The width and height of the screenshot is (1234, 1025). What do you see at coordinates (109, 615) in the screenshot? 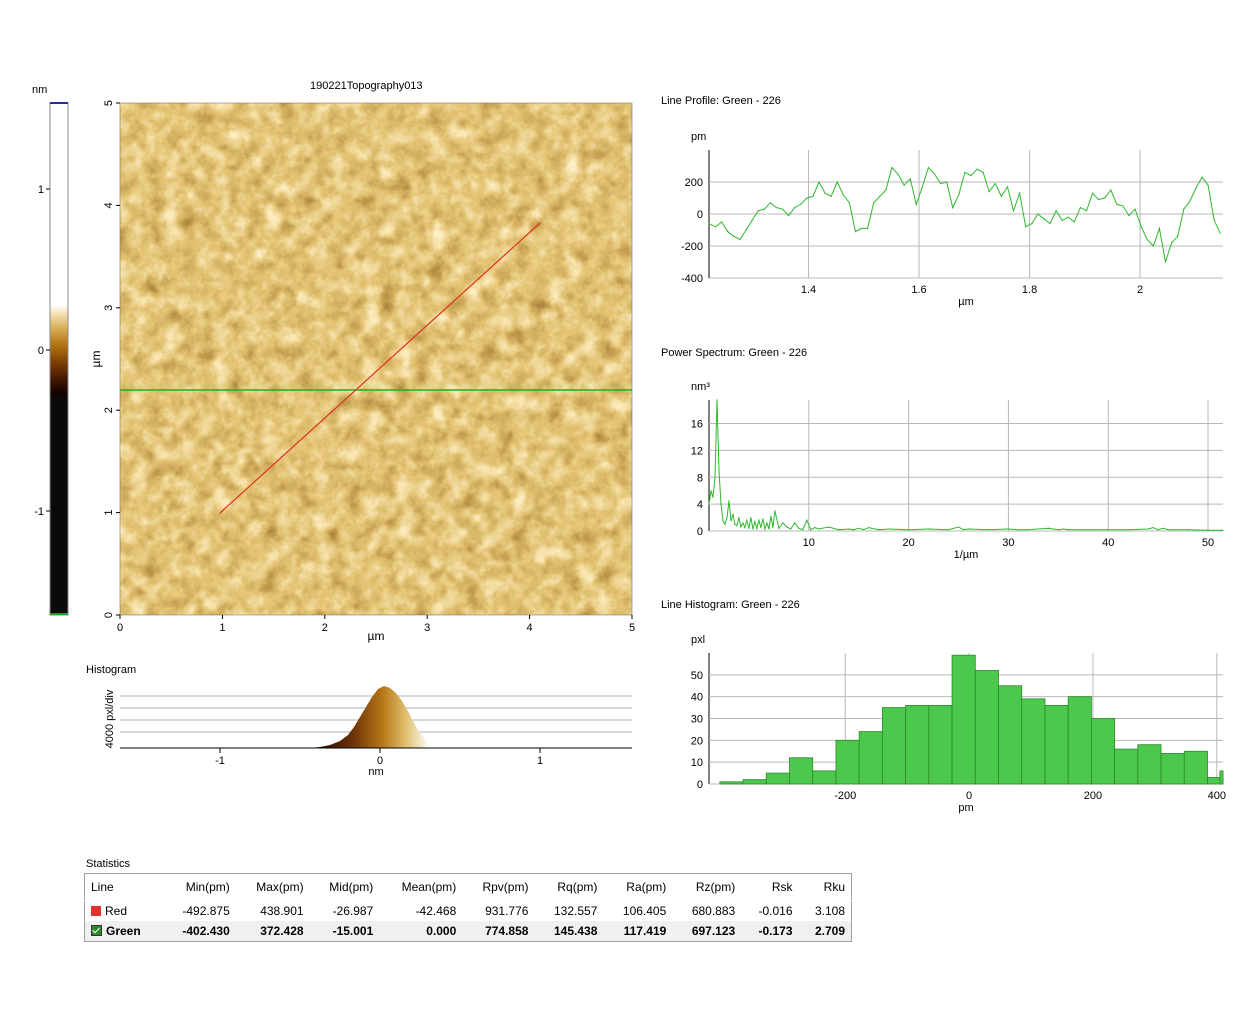
I see `image-y-tick: 0` at bounding box center [109, 615].